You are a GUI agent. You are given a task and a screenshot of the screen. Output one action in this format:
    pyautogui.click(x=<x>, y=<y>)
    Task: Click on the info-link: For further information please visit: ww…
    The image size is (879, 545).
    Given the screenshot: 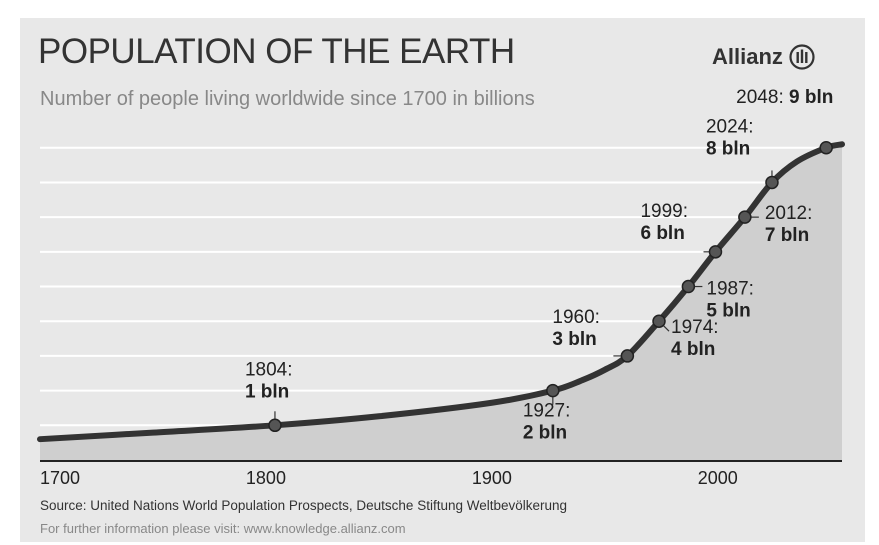 What is the action you would take?
    pyautogui.click(x=223, y=528)
    